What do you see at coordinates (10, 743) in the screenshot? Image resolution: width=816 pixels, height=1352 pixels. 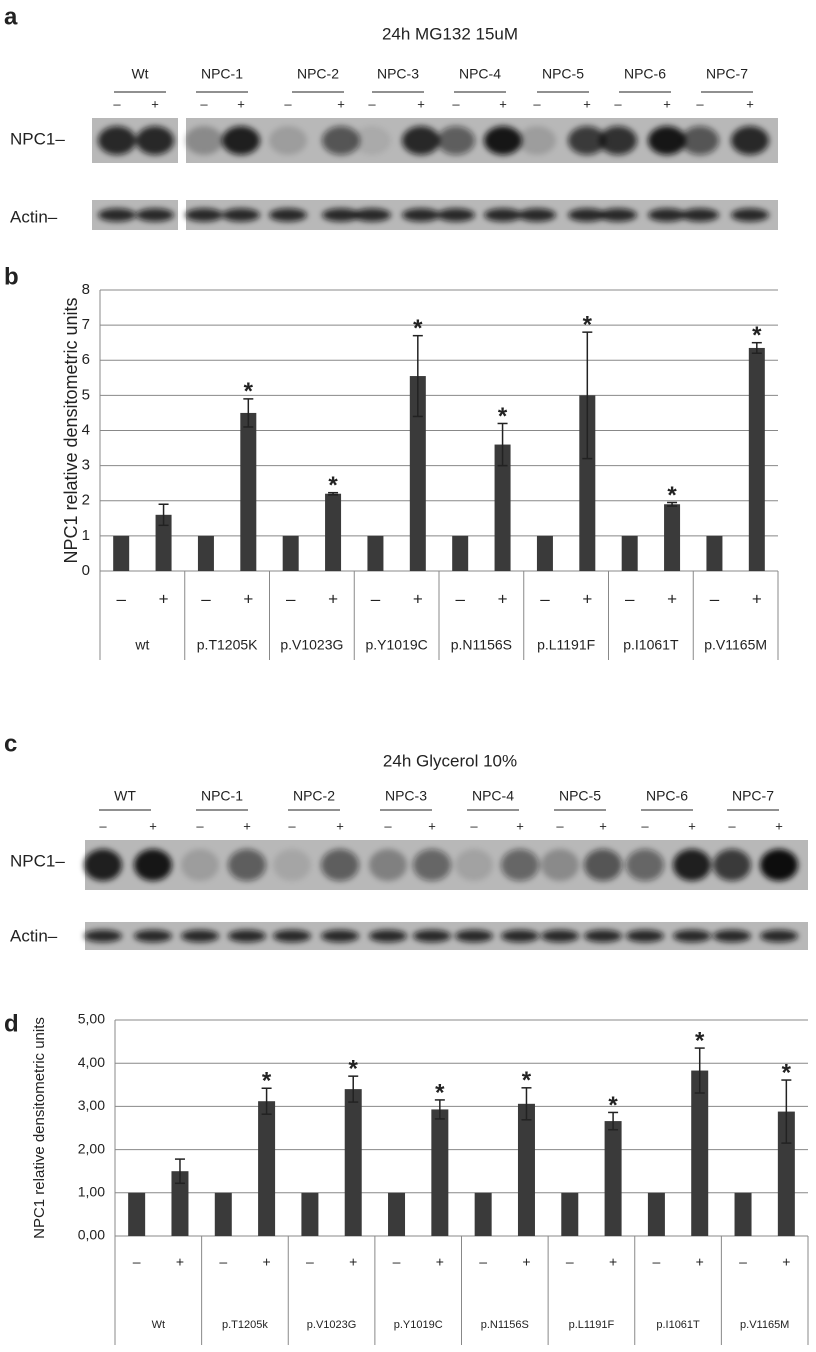 I see `panel-label: c` at bounding box center [10, 743].